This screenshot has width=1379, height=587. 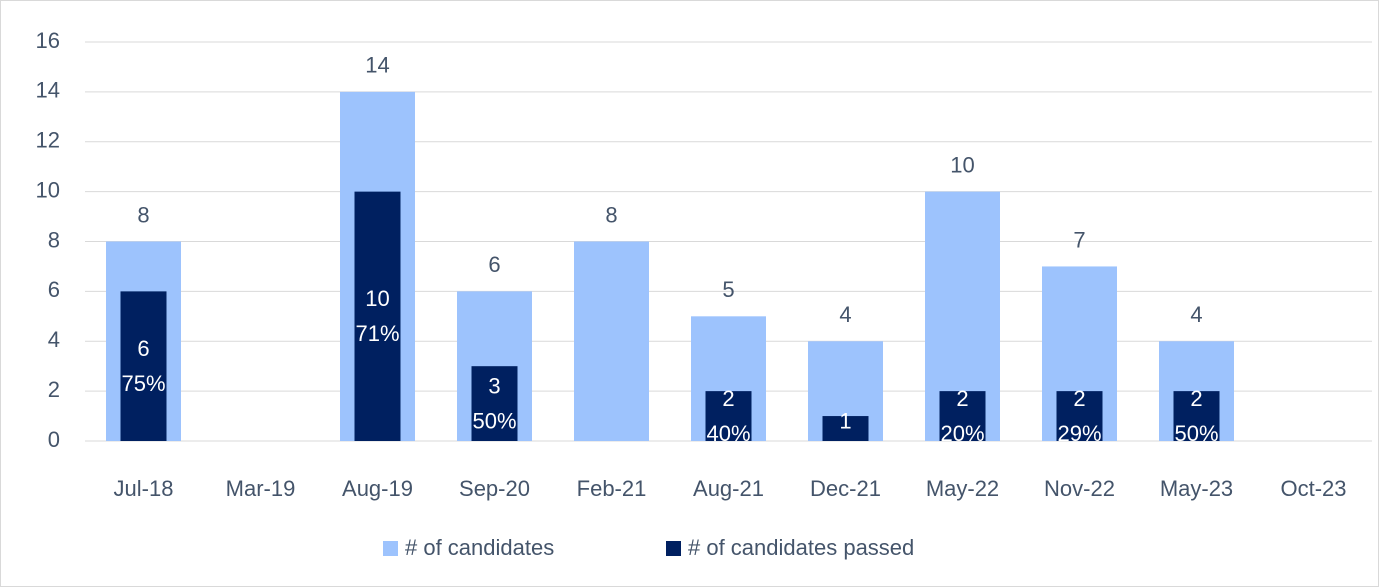 I want to click on rate-label: 40%, so click(x=728, y=433).